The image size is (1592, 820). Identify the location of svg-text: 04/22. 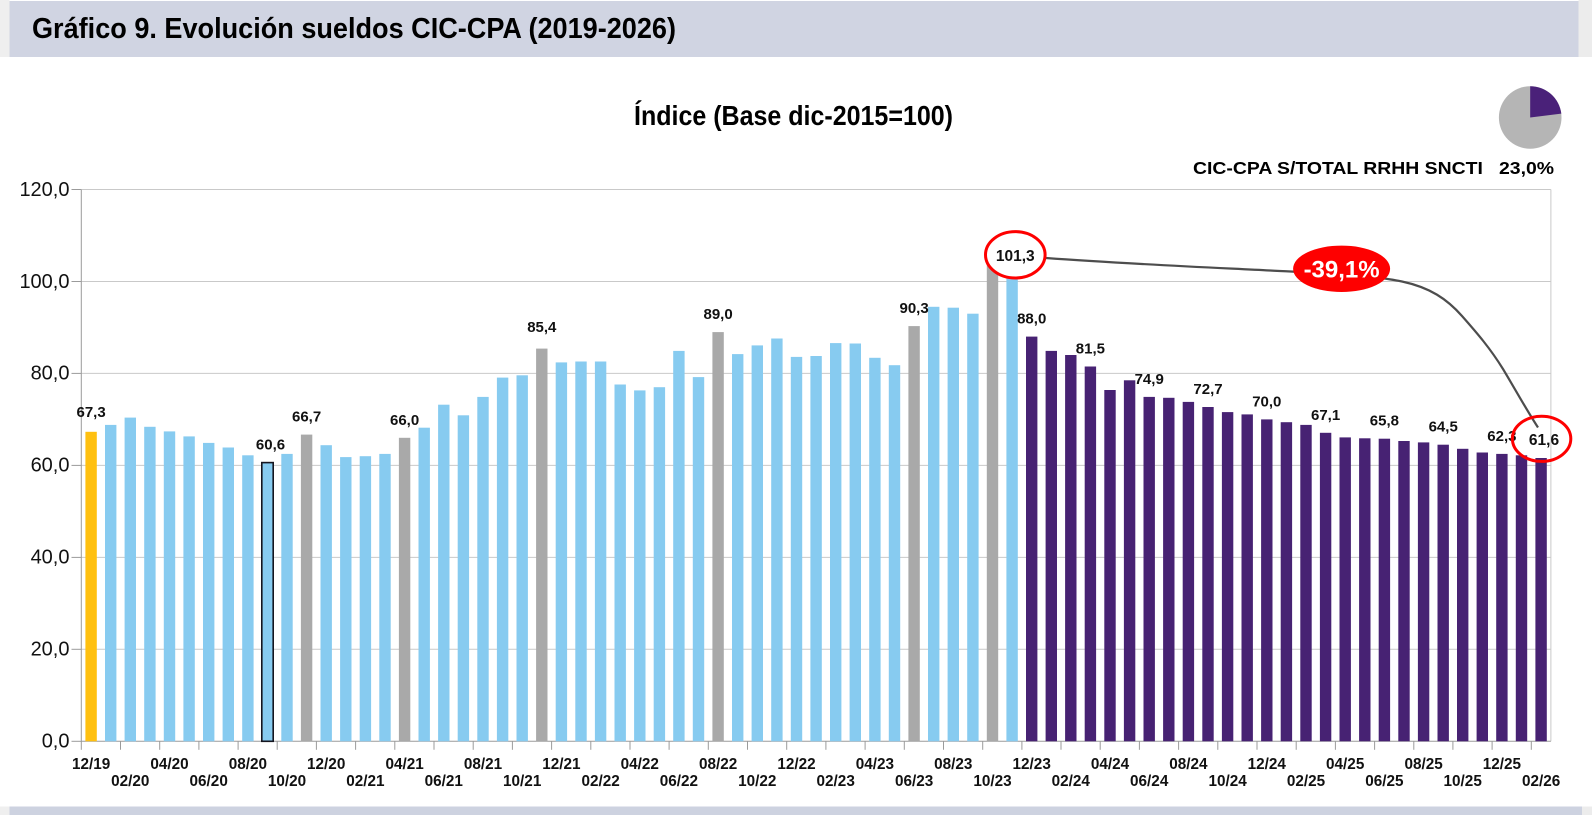
(640, 764).